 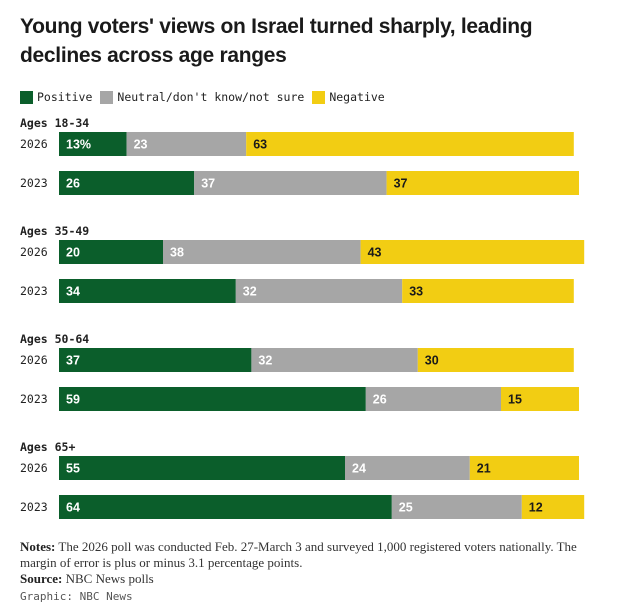 What do you see at coordinates (406, 508) in the screenshot?
I see `data-label-neutral: 25` at bounding box center [406, 508].